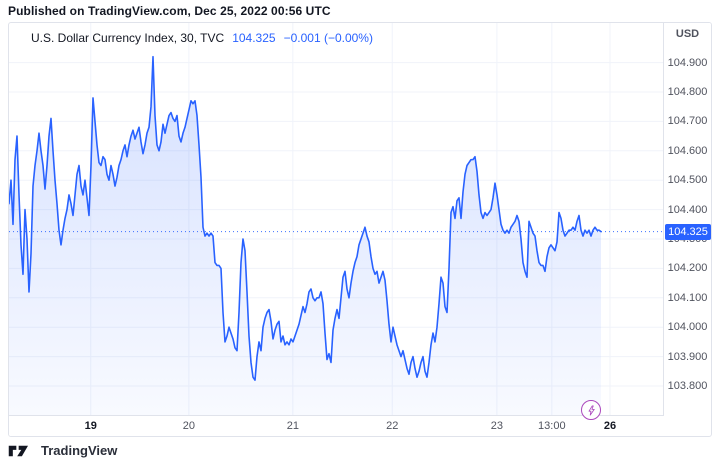  What do you see at coordinates (188, 426) in the screenshot?
I see `x-axis-label: 20` at bounding box center [188, 426].